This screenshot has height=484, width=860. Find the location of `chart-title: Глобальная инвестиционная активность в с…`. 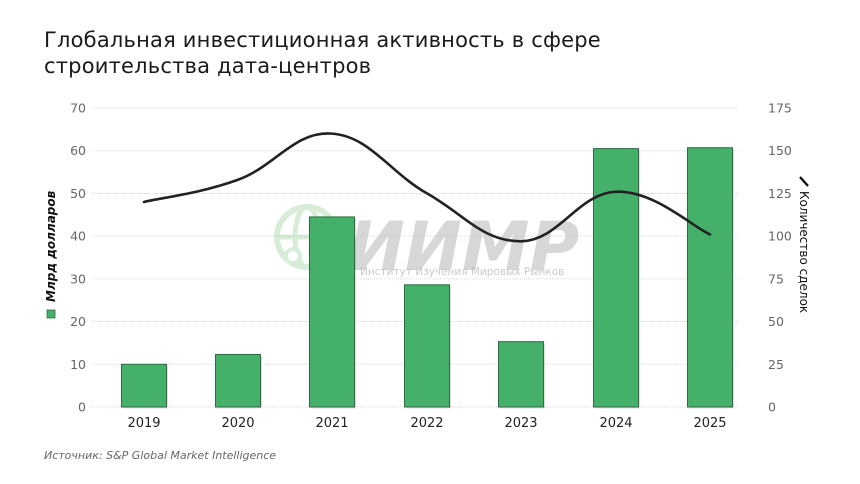

chart-title: Глобальная инвестиционная активность в с… is located at coordinates (394, 53).